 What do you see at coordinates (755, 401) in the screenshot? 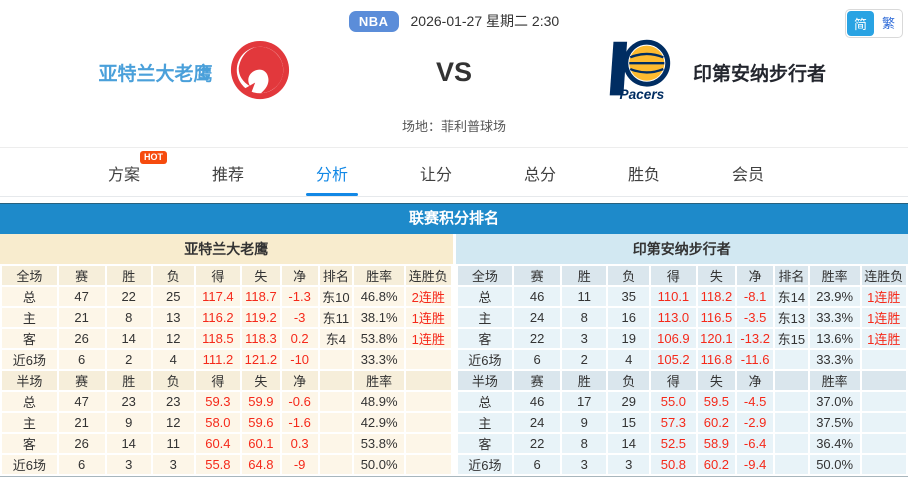
I see `stat-cell: -4.5` at bounding box center [755, 401].